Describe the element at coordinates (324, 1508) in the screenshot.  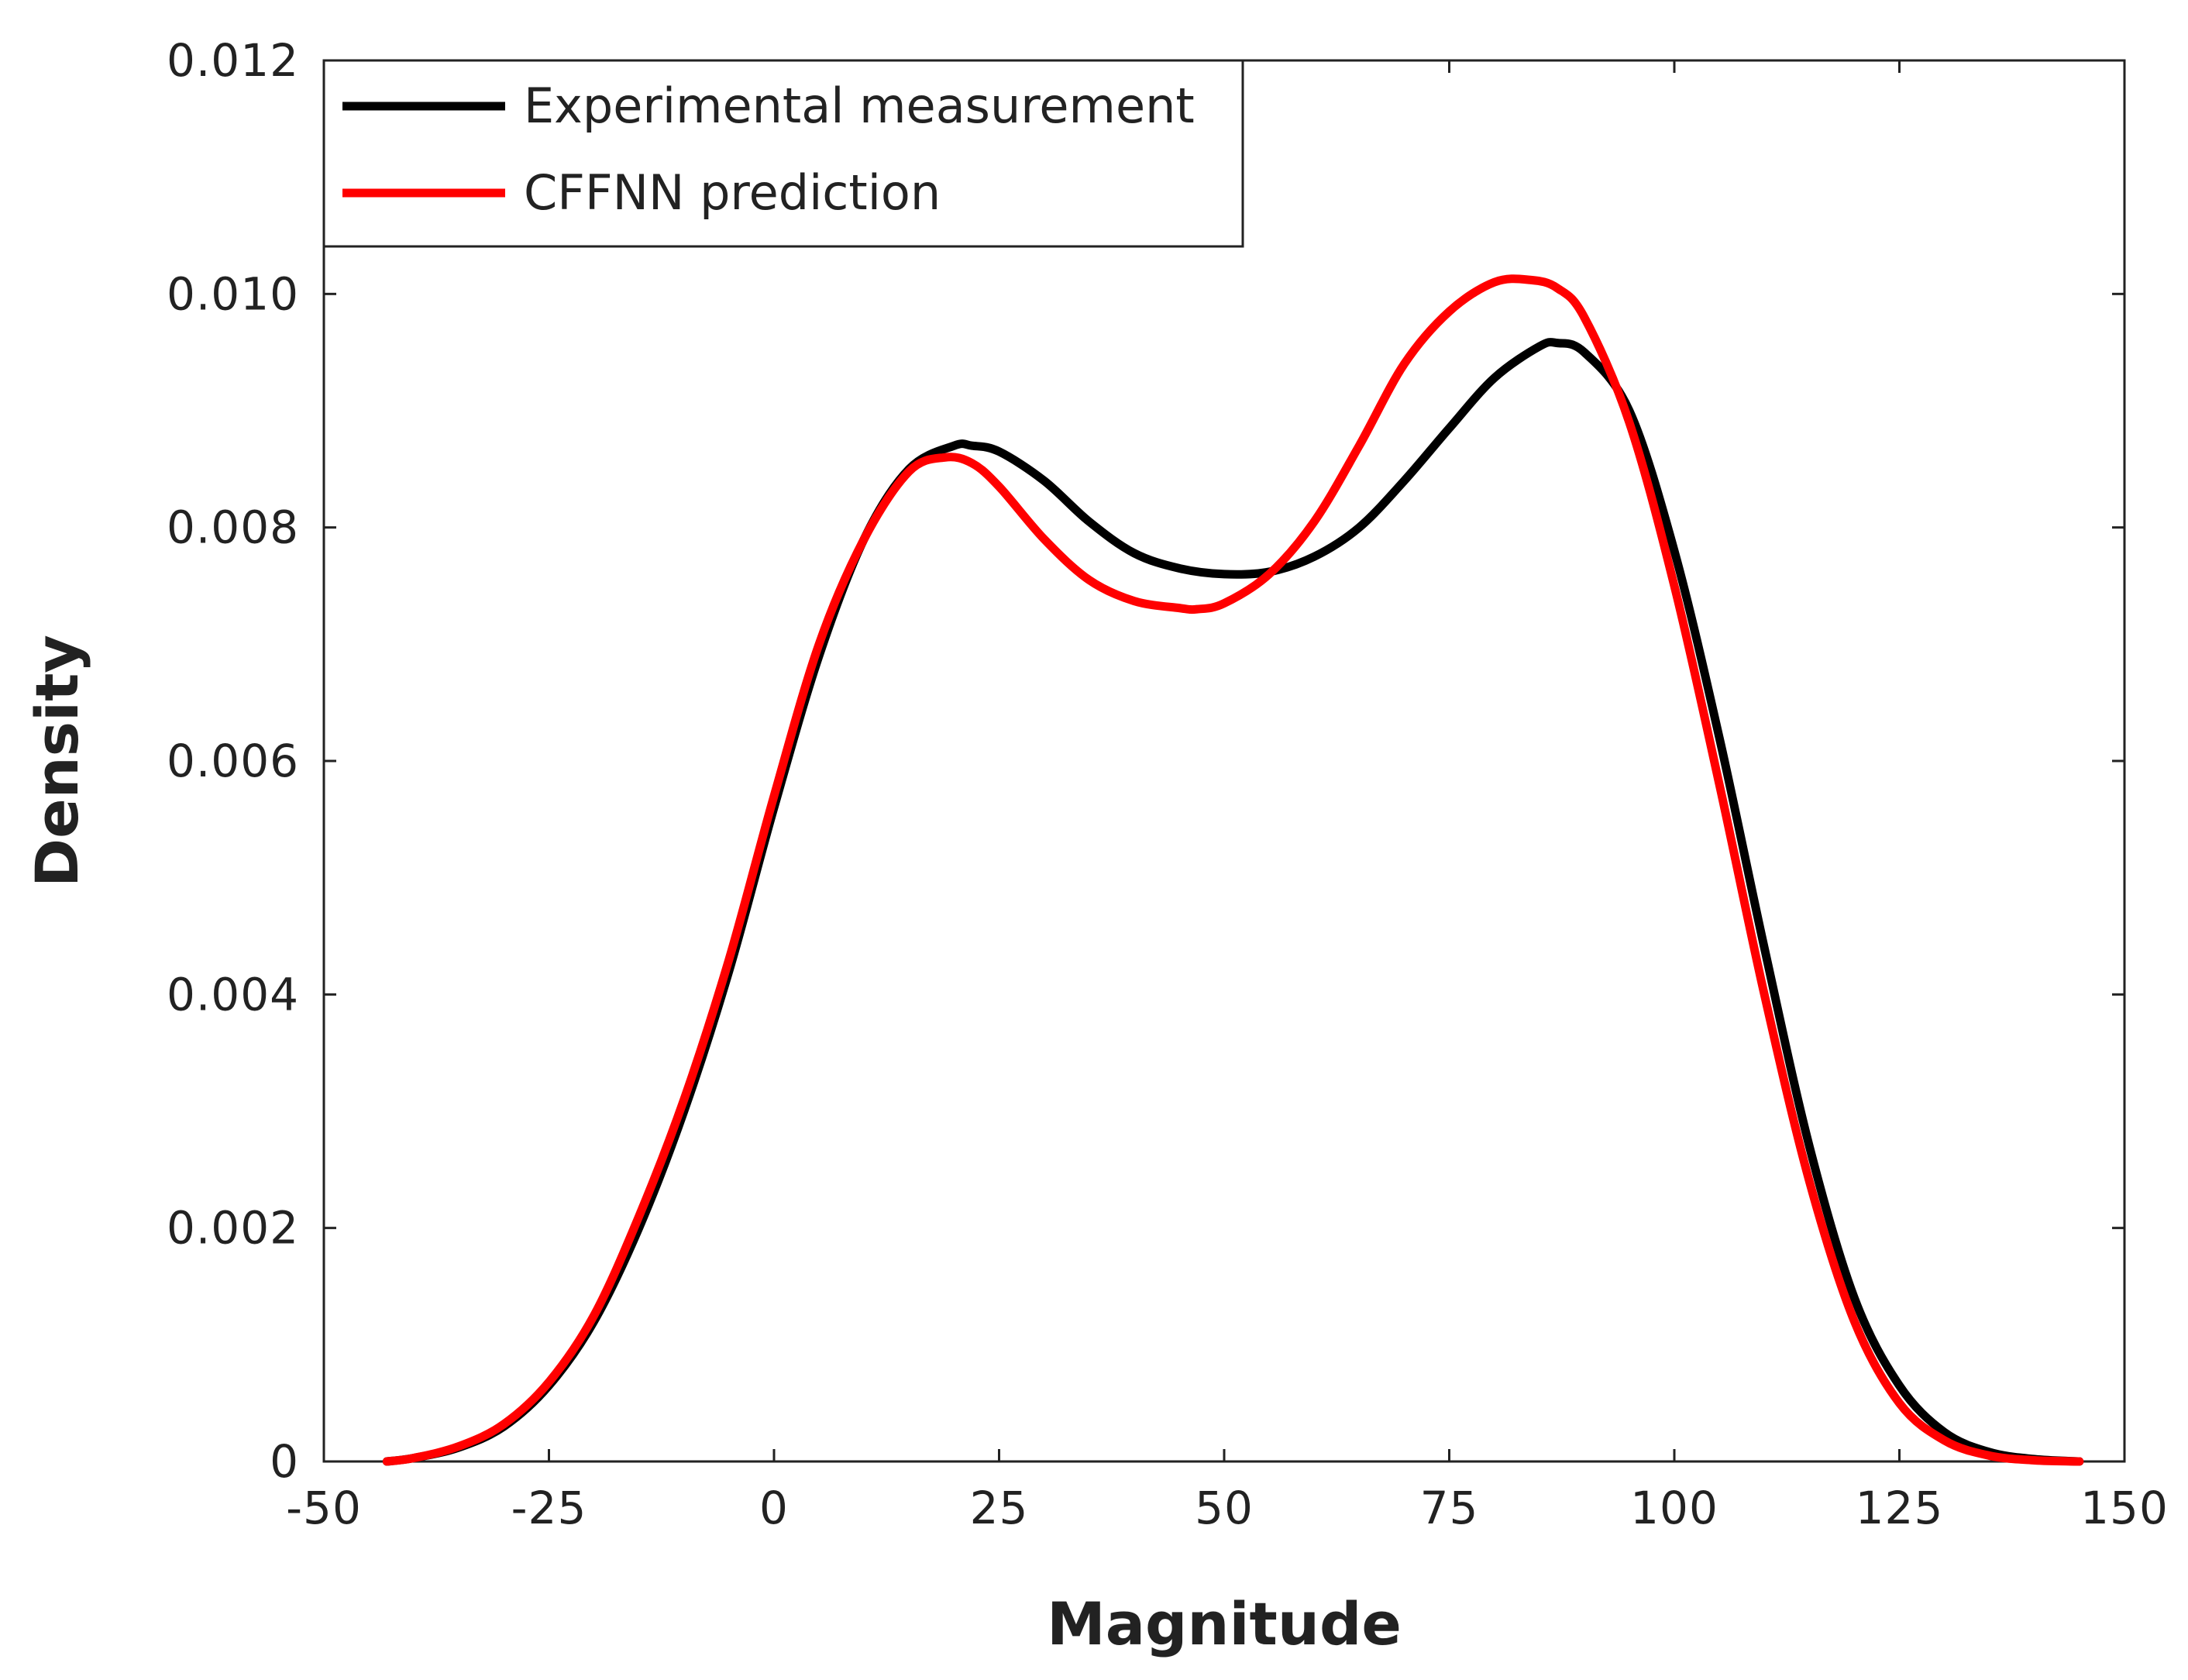
I see `x-tick-label: -50` at that location.